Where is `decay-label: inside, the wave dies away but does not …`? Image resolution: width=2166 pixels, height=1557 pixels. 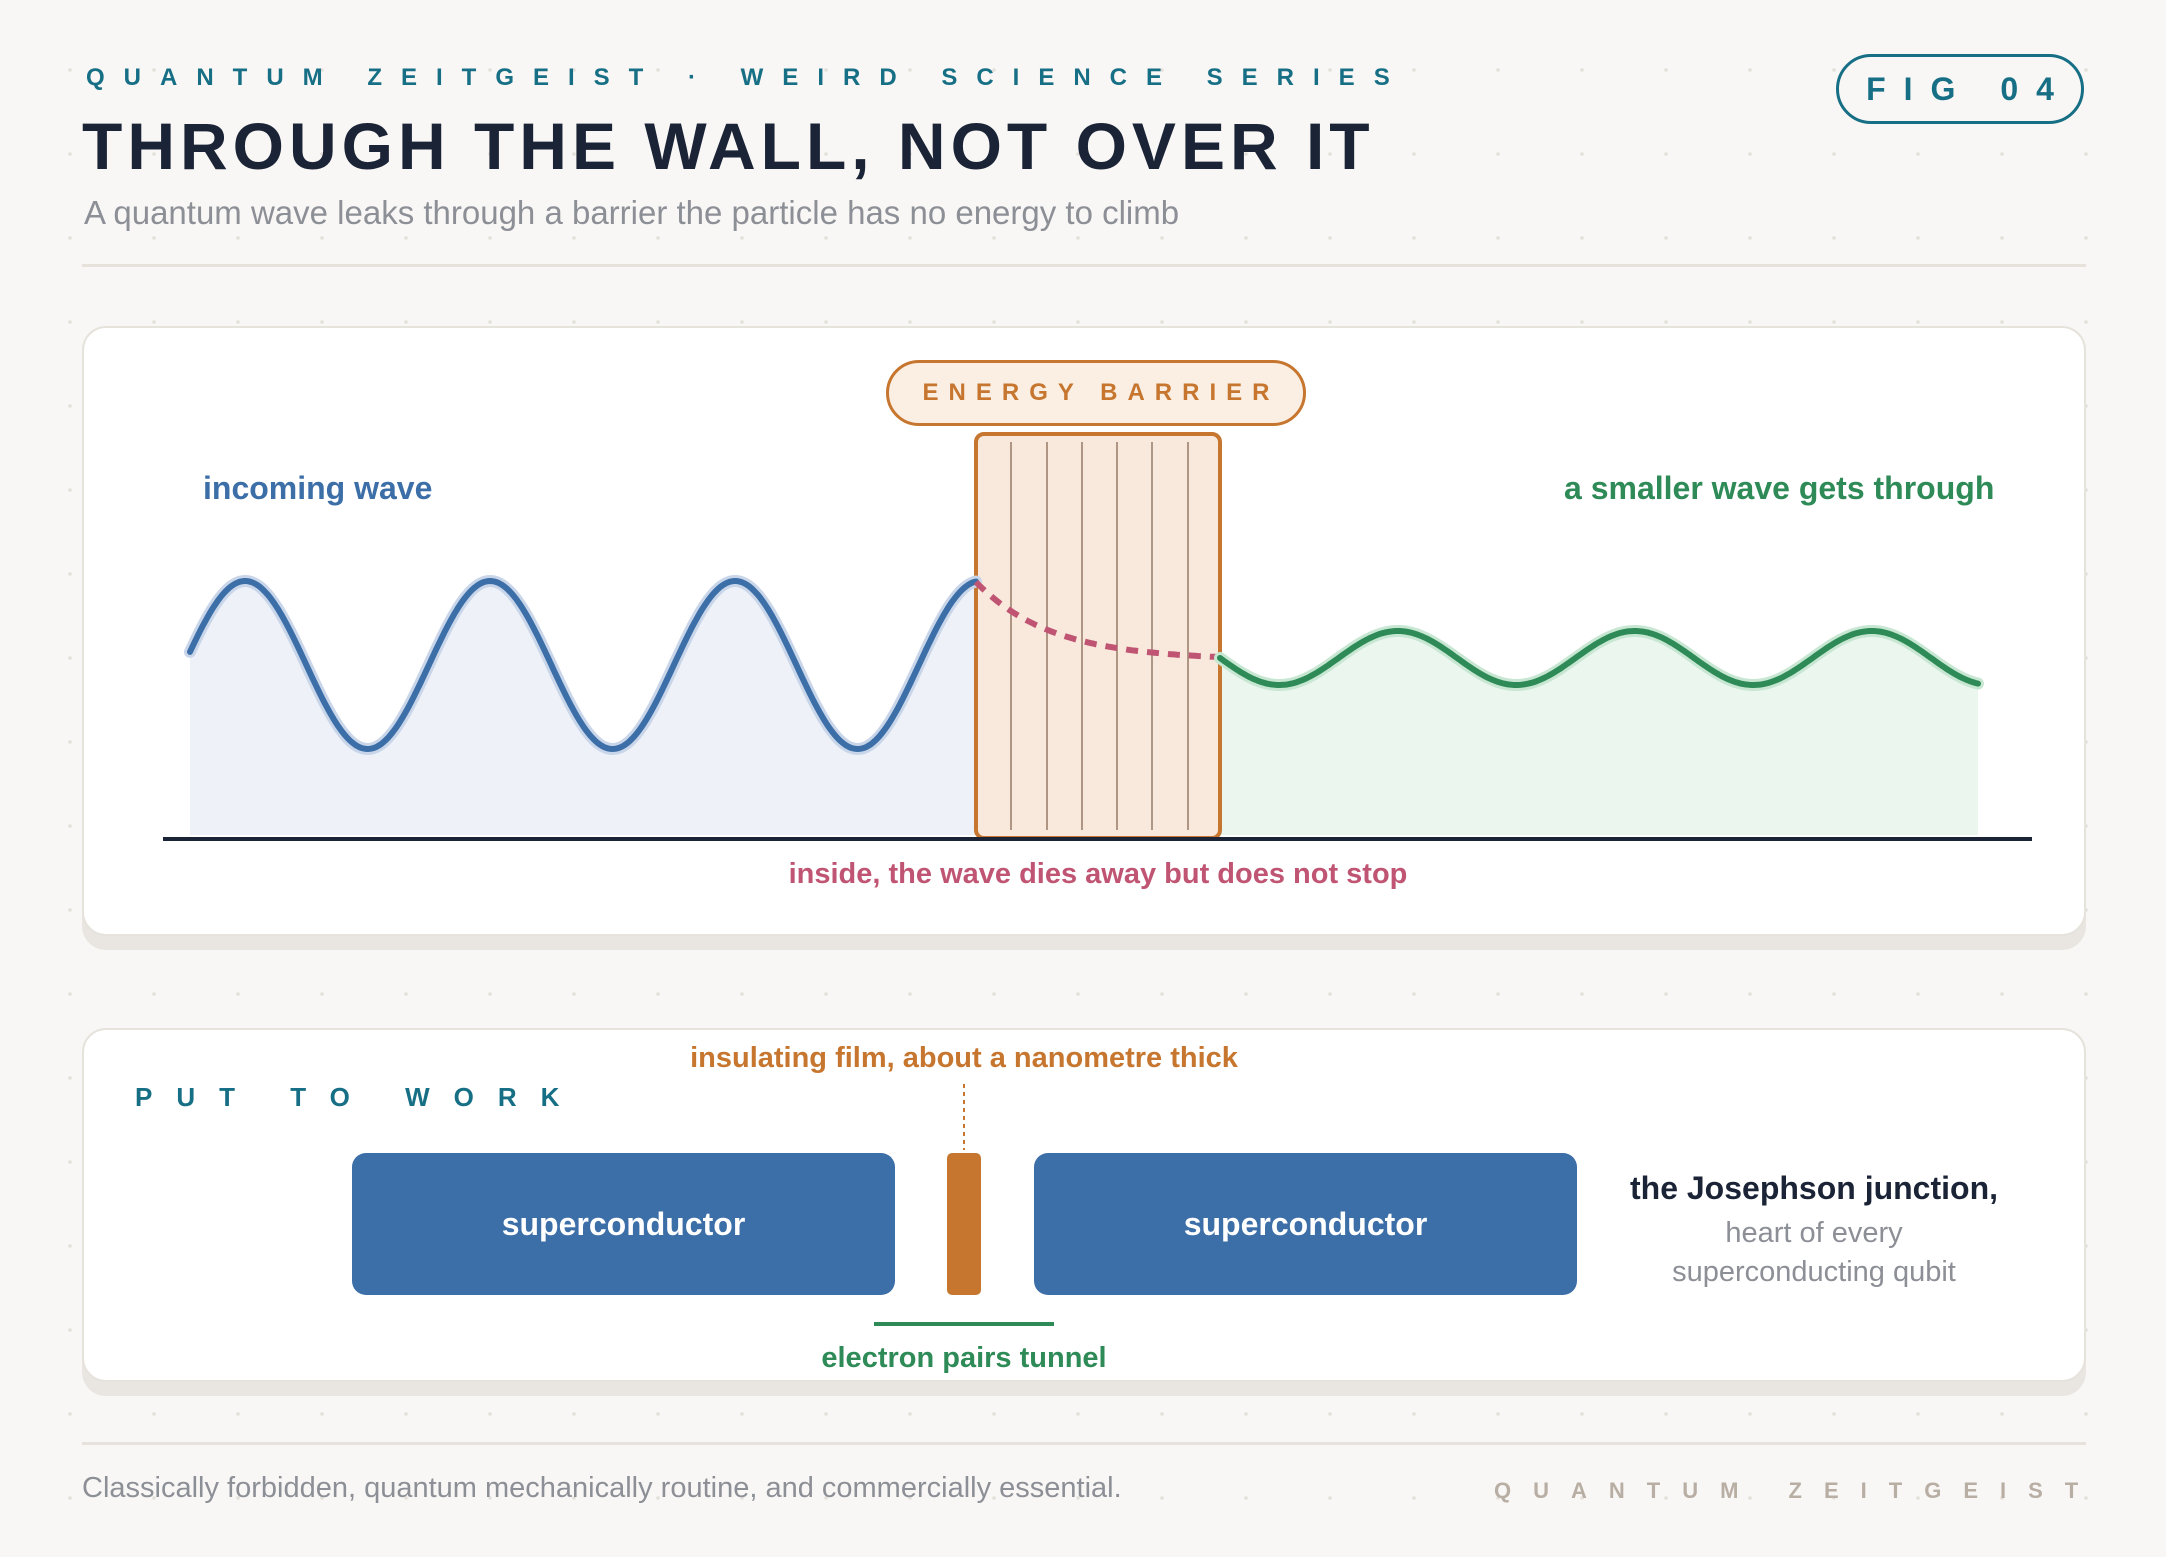 decay-label: inside, the wave dies away but does not … is located at coordinates (1098, 874).